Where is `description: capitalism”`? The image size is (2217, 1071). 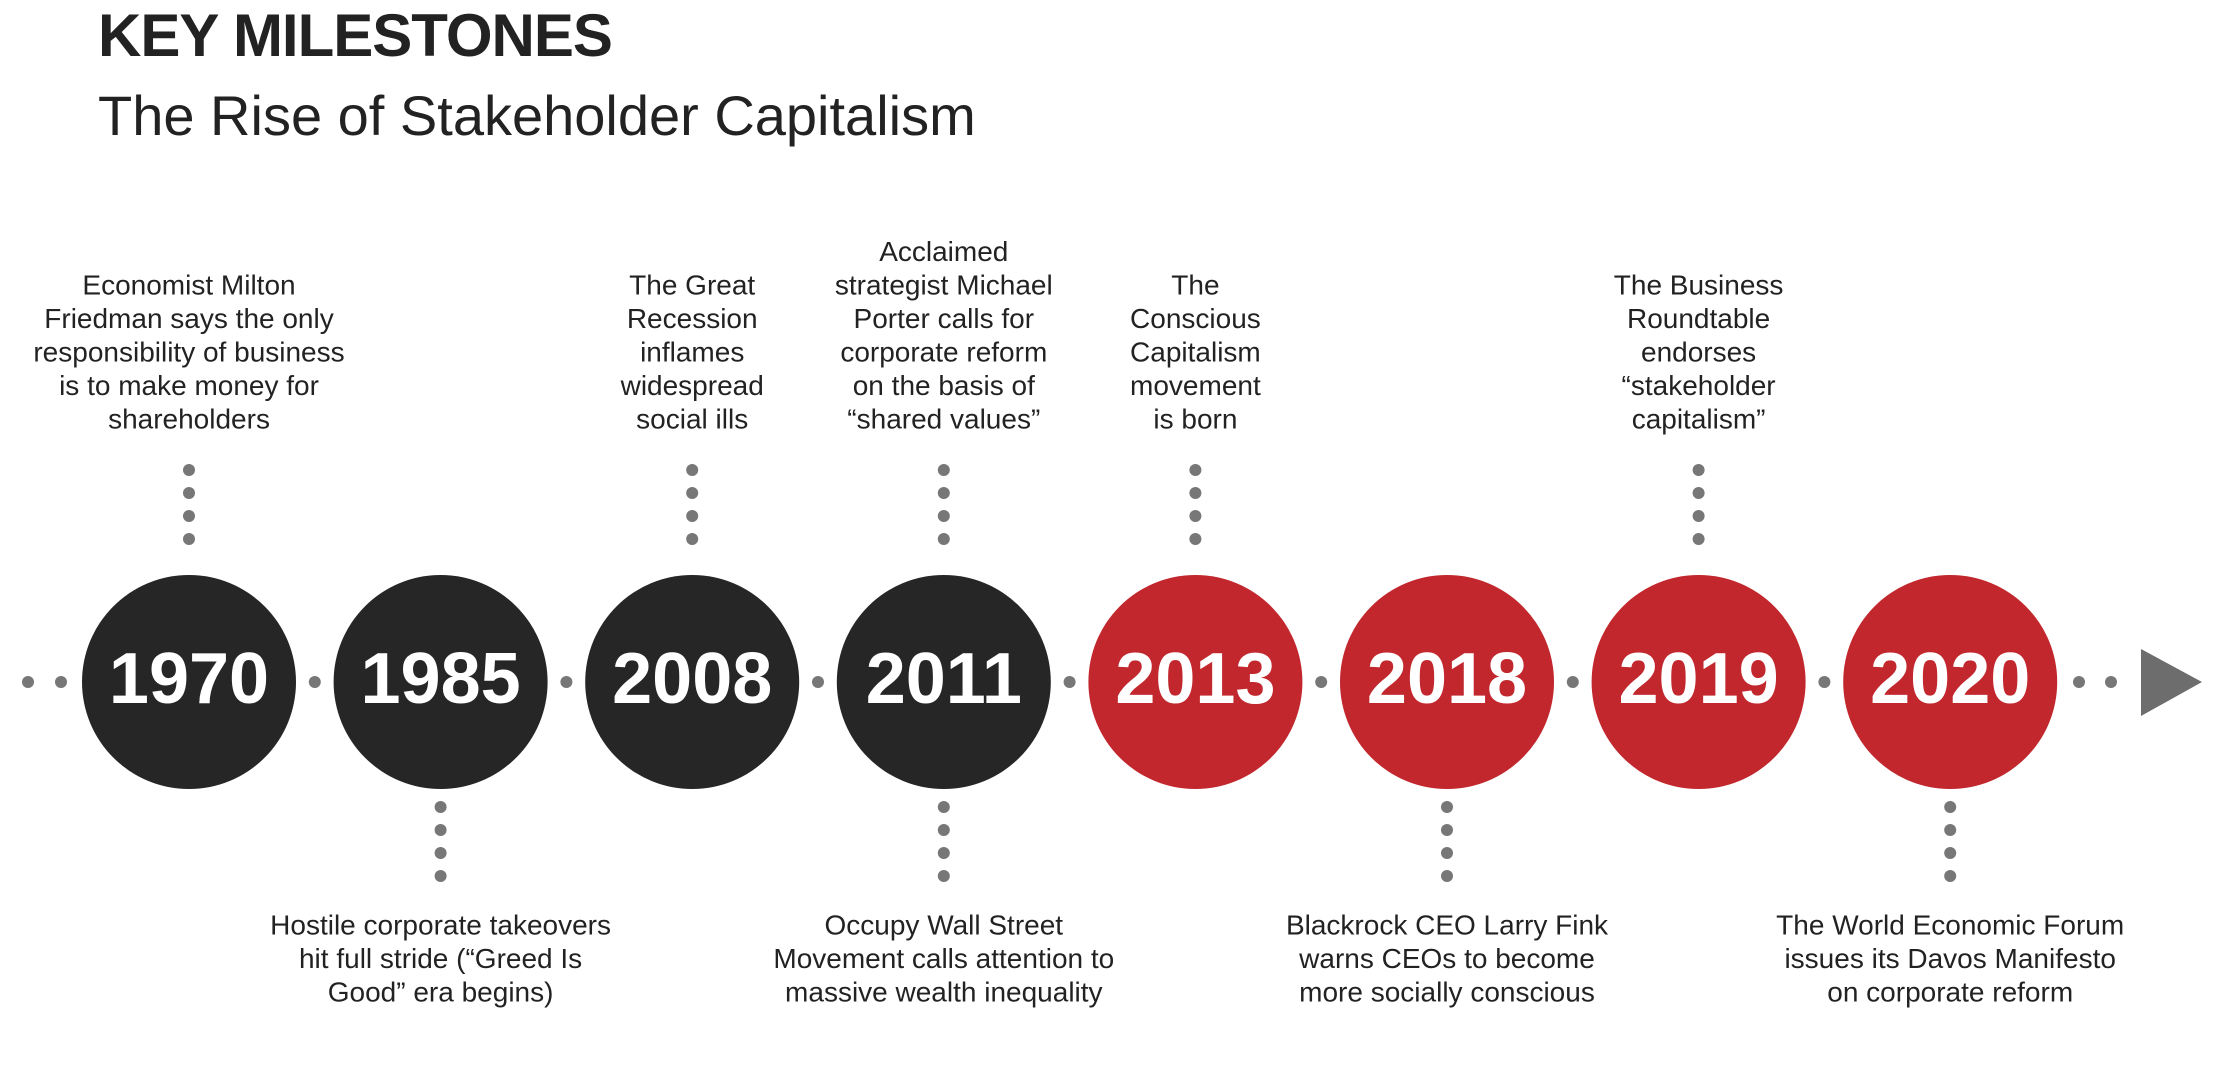 description: capitalism” is located at coordinates (1699, 418).